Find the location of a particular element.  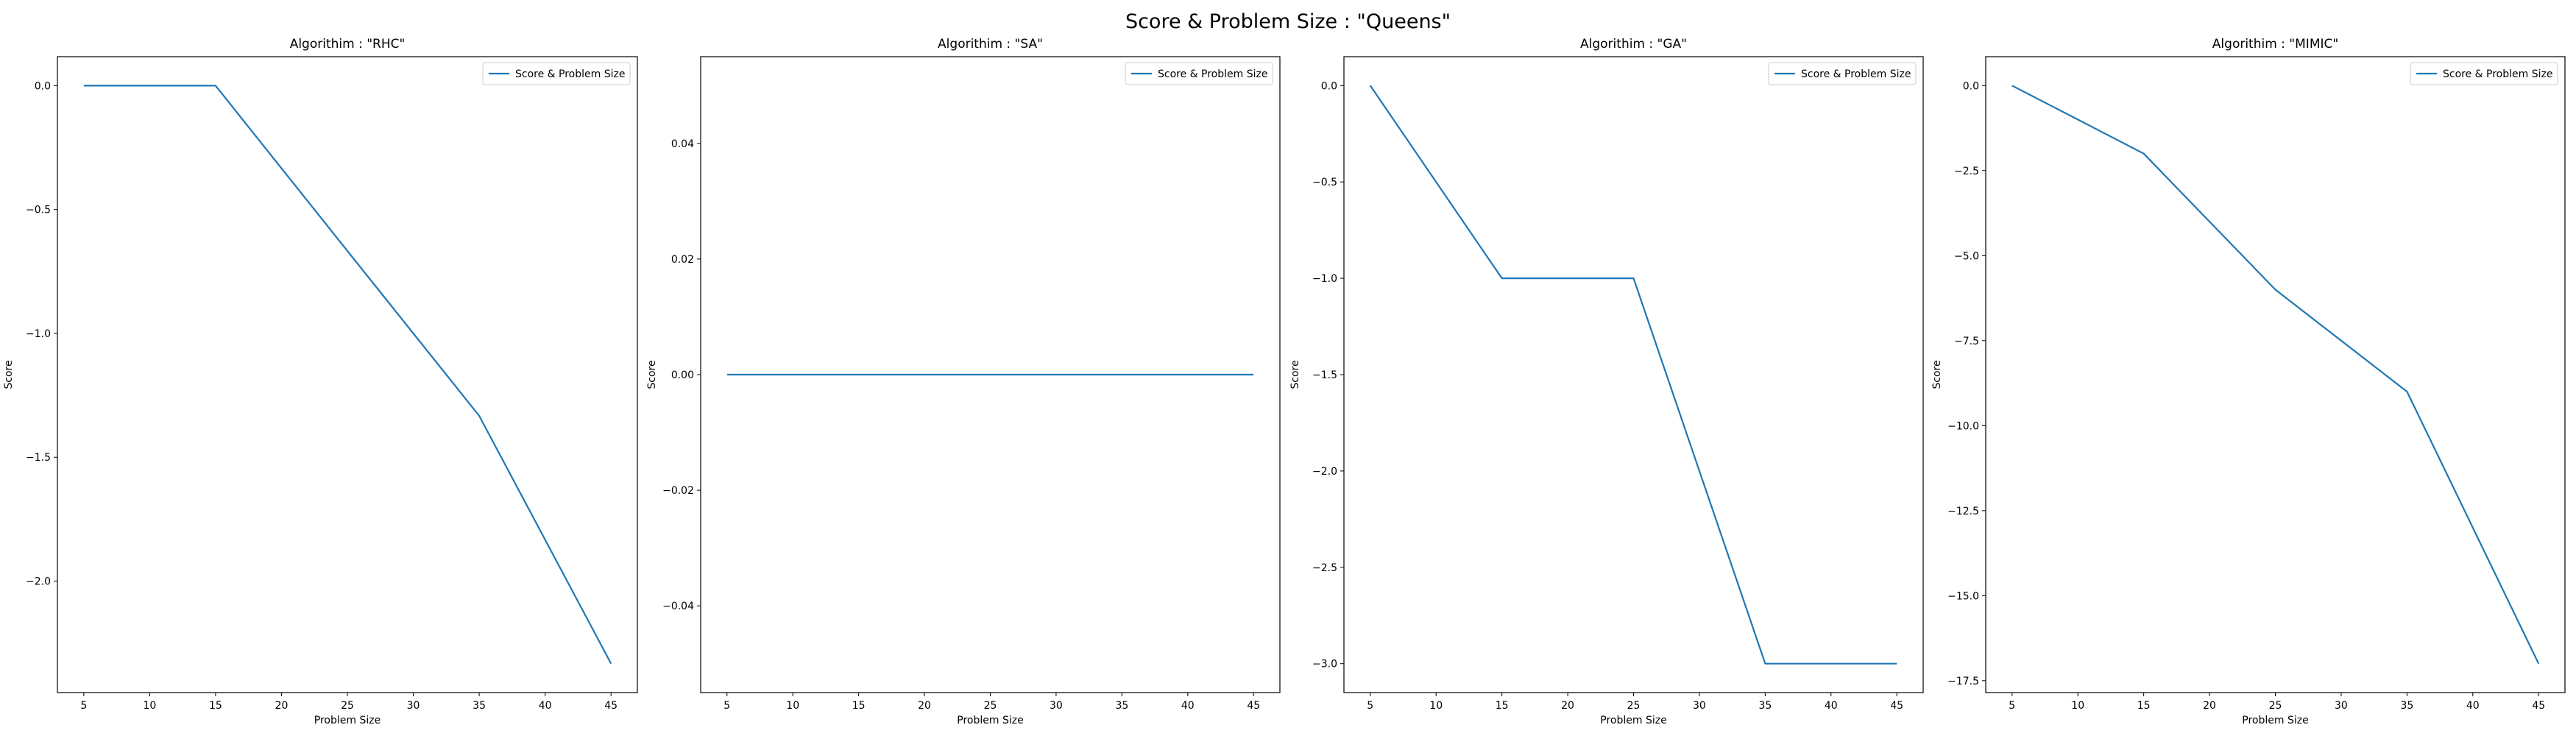

y-tick-label: −10.0 is located at coordinates (1963, 426).